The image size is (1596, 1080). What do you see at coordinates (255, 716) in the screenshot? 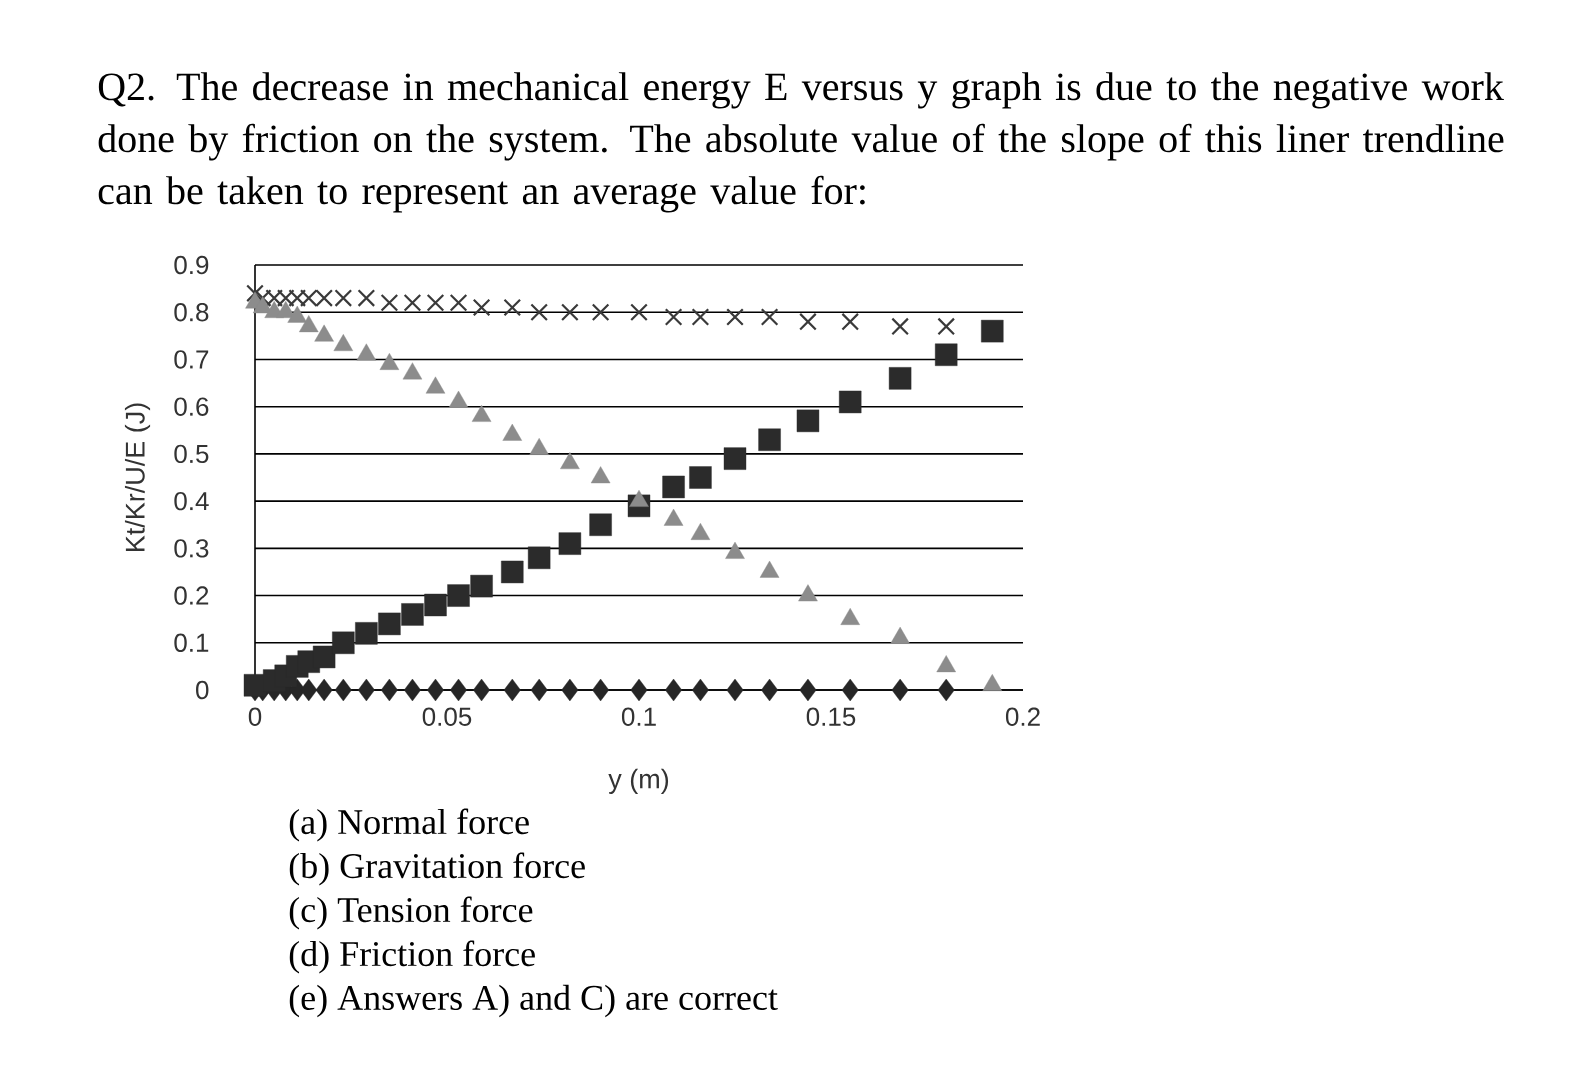
I see `x-tick-label: 0` at bounding box center [255, 716].